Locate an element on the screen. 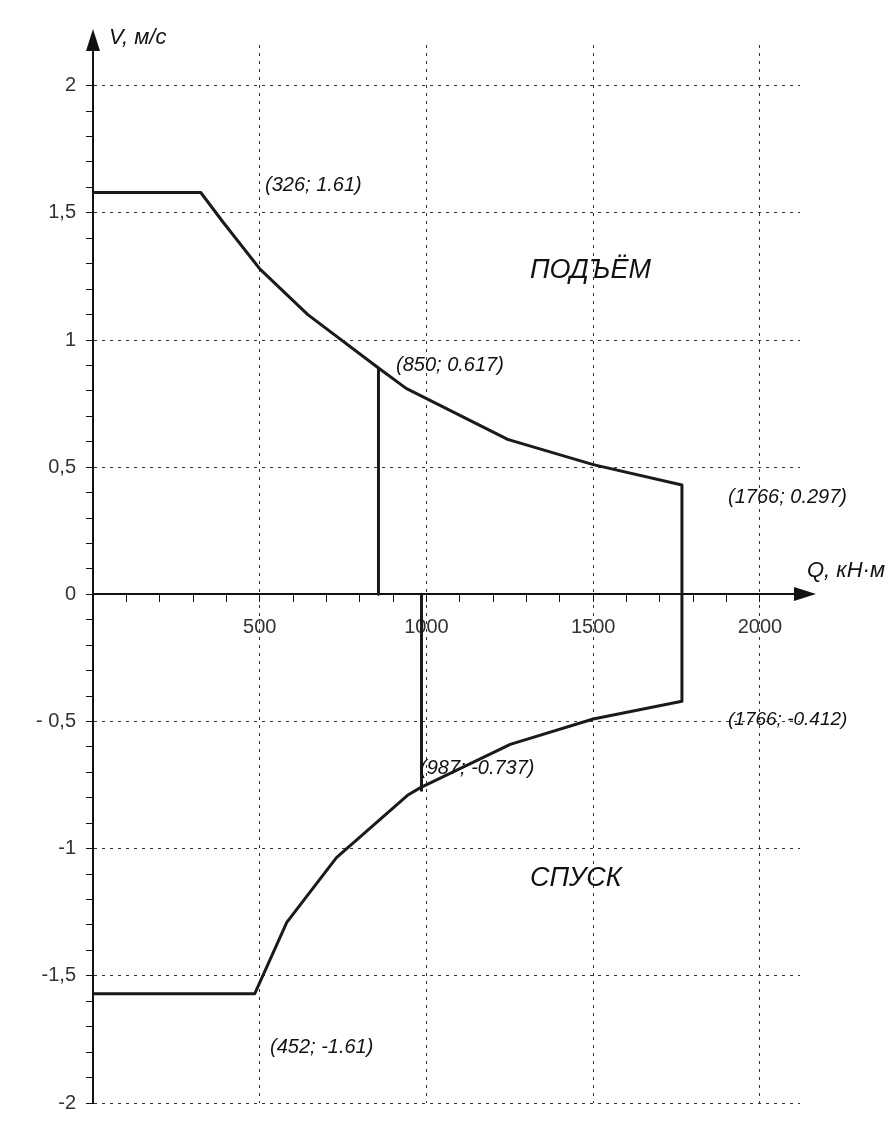 This screenshot has height=1137, width=895. x-tick-label: 1500 is located at coordinates (593, 625).